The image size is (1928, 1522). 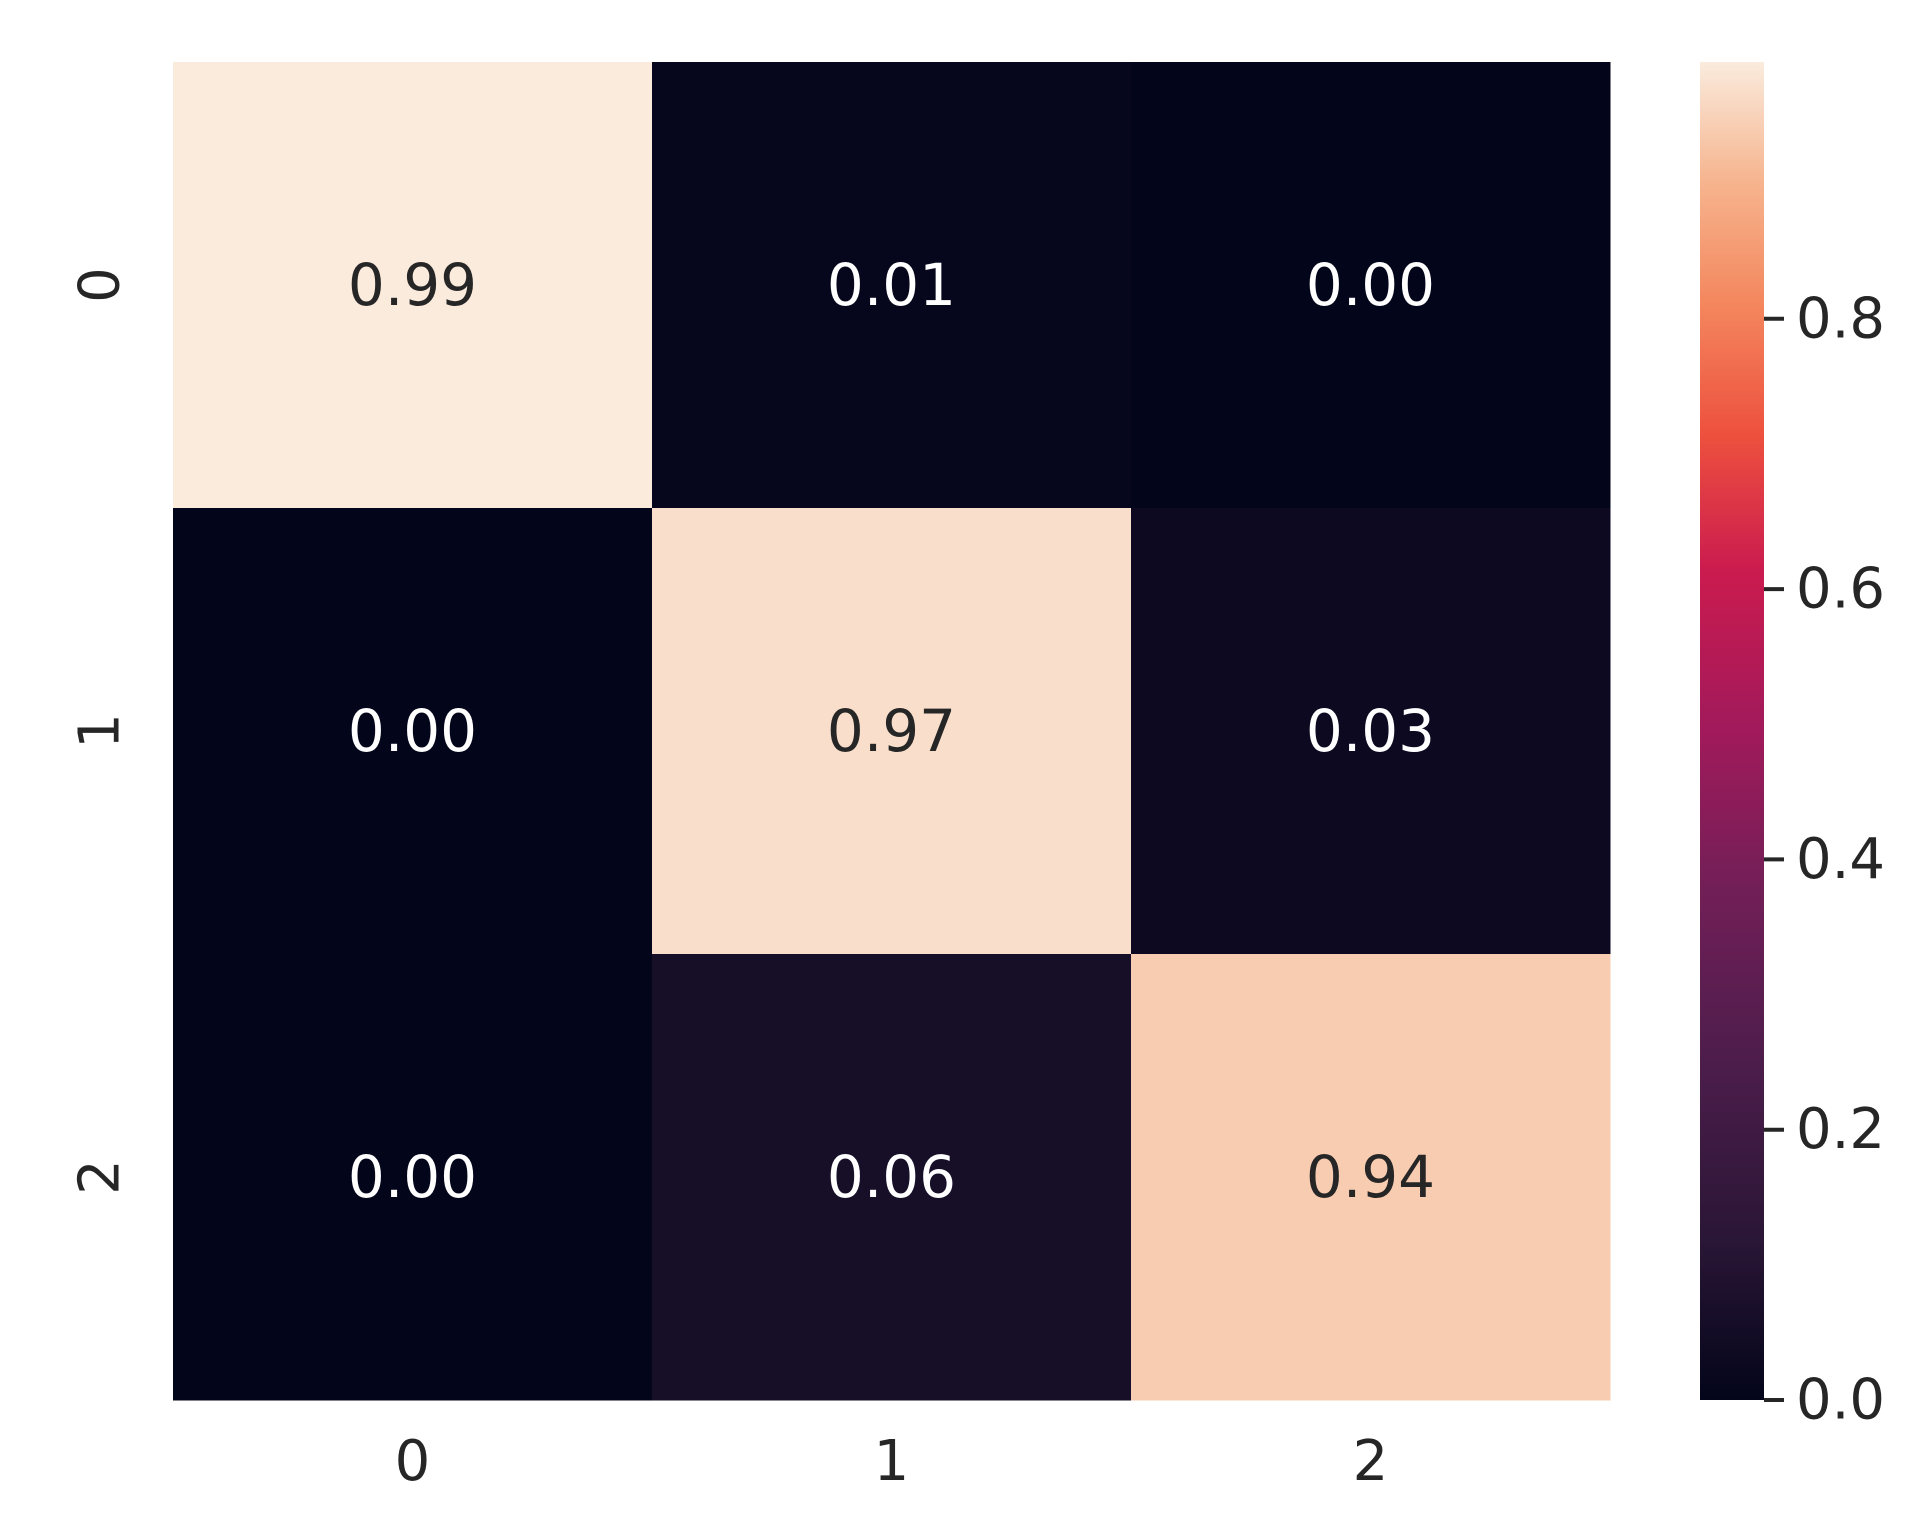 I want to click on x-axis-ticks: 0 1 2, so click(x=892, y=1461).